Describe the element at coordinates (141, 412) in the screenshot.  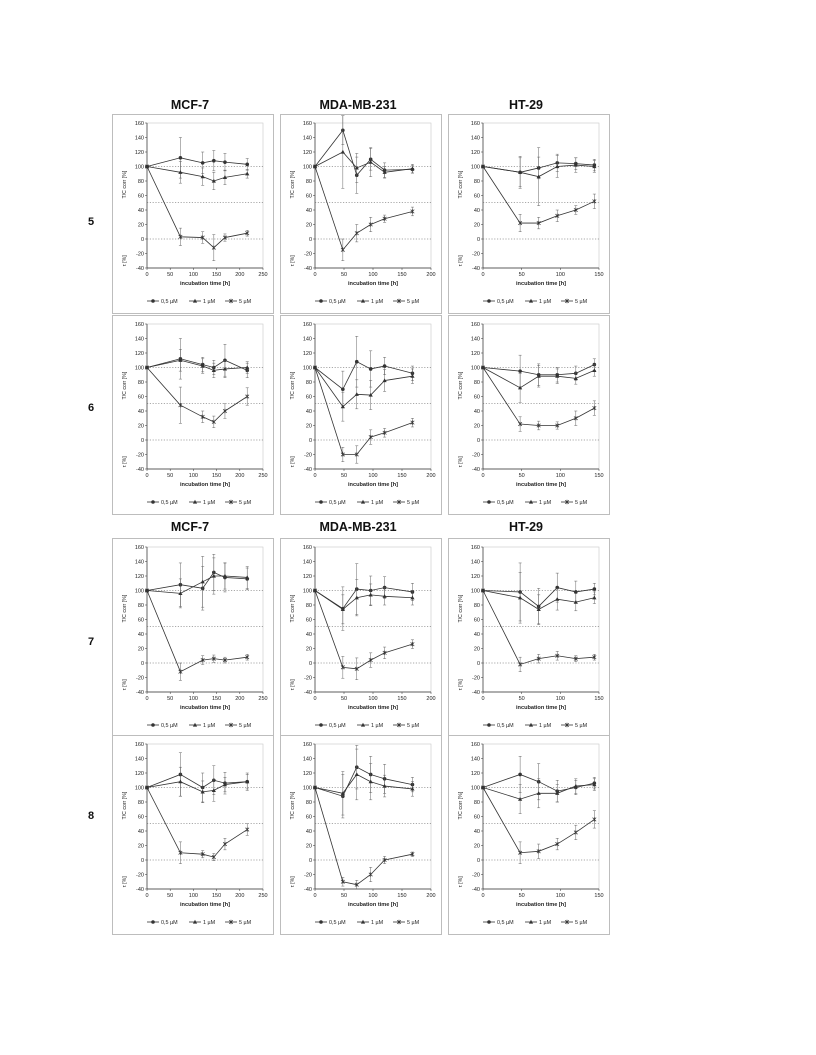
I see `y-tick-label: 40` at that location.